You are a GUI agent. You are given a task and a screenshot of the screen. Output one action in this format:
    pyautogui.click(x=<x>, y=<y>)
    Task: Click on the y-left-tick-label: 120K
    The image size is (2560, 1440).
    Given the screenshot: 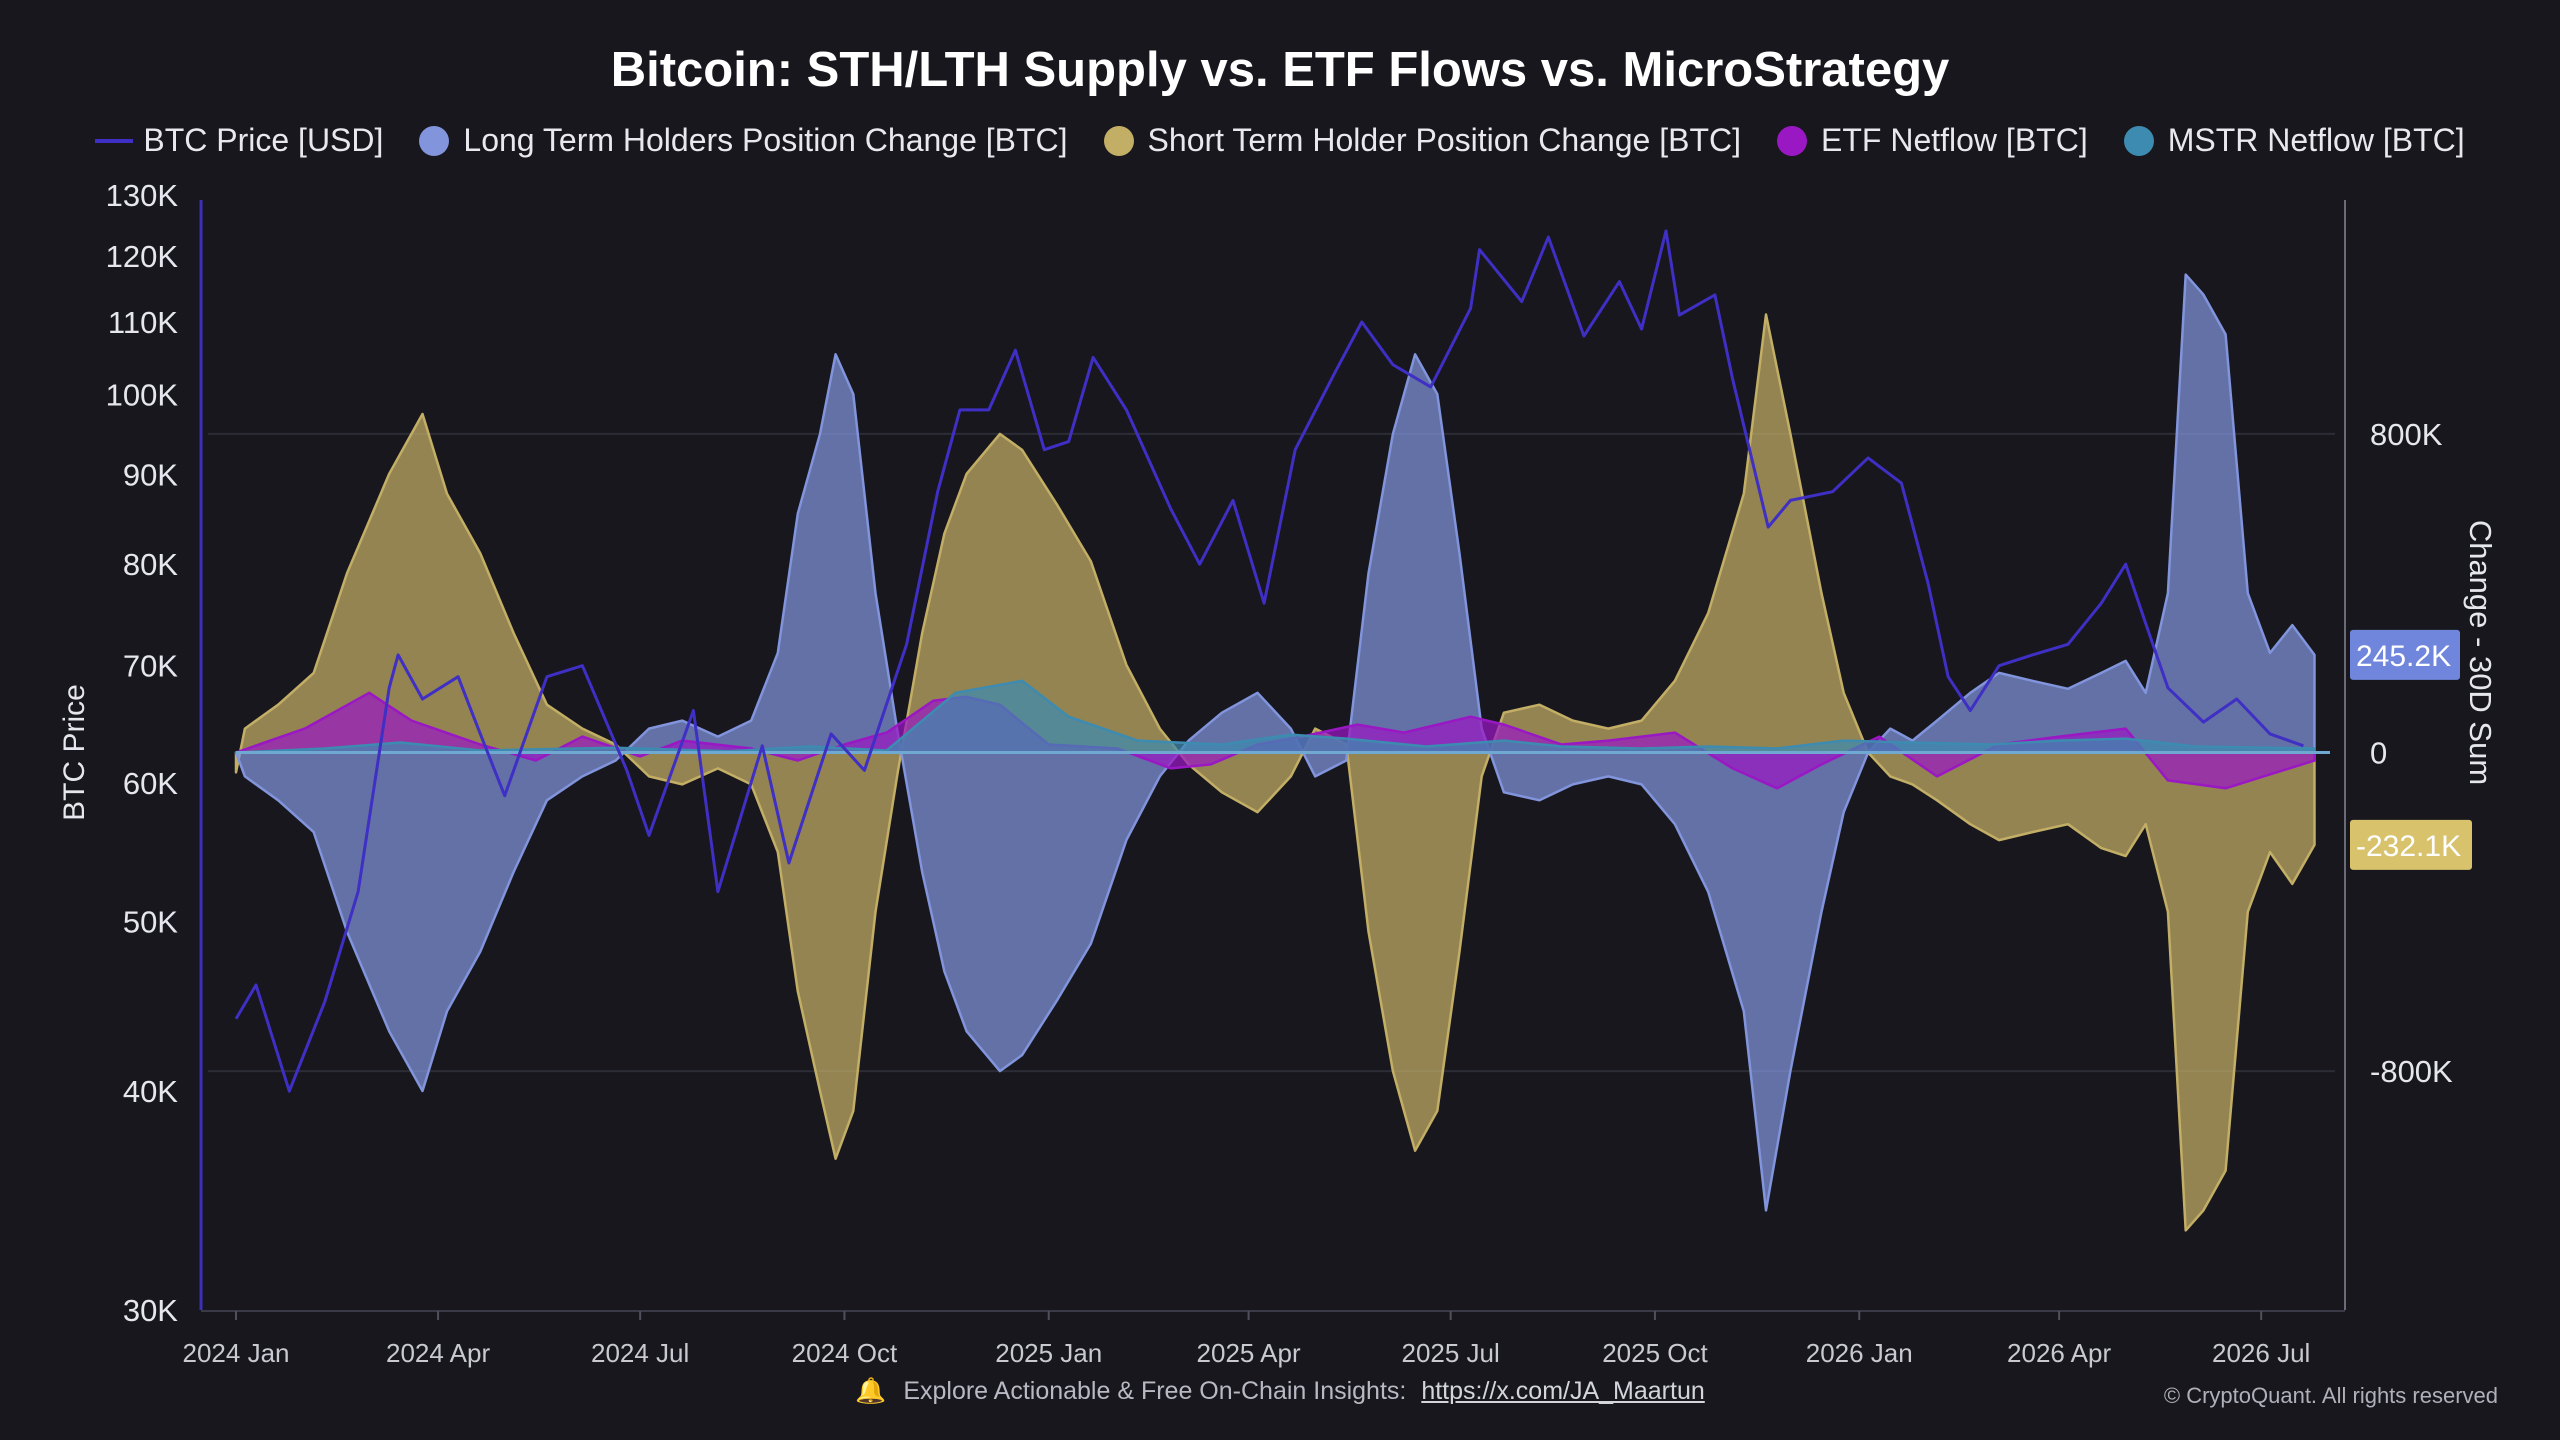 What is the action you would take?
    pyautogui.click(x=142, y=256)
    